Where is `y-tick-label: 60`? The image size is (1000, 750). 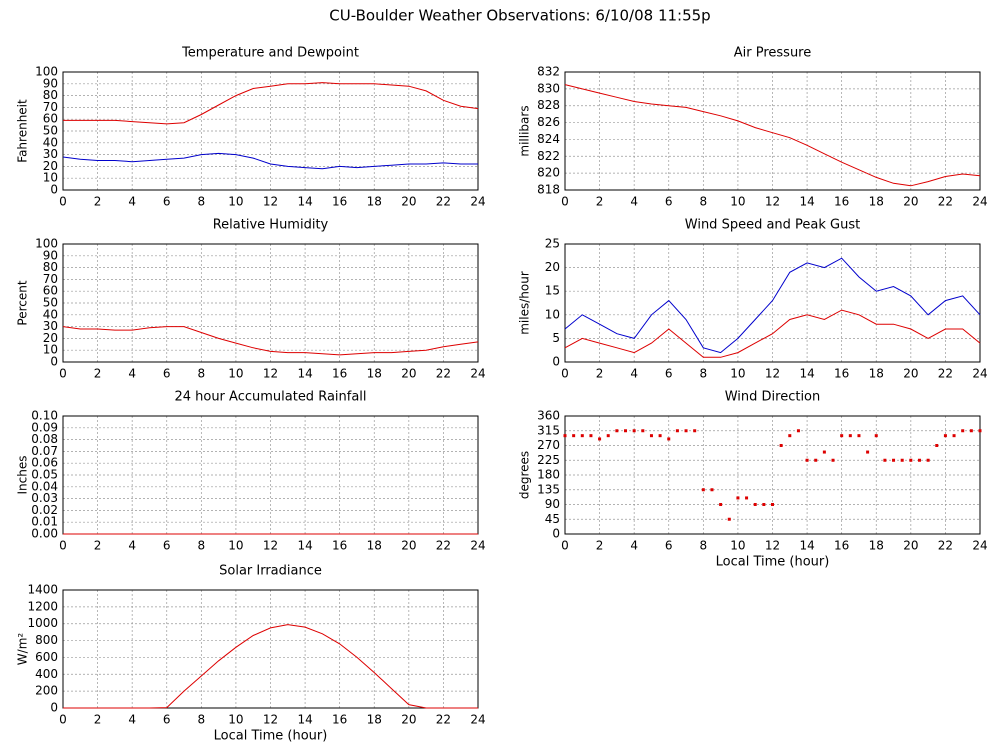 y-tick-label: 60 is located at coordinates (50, 291).